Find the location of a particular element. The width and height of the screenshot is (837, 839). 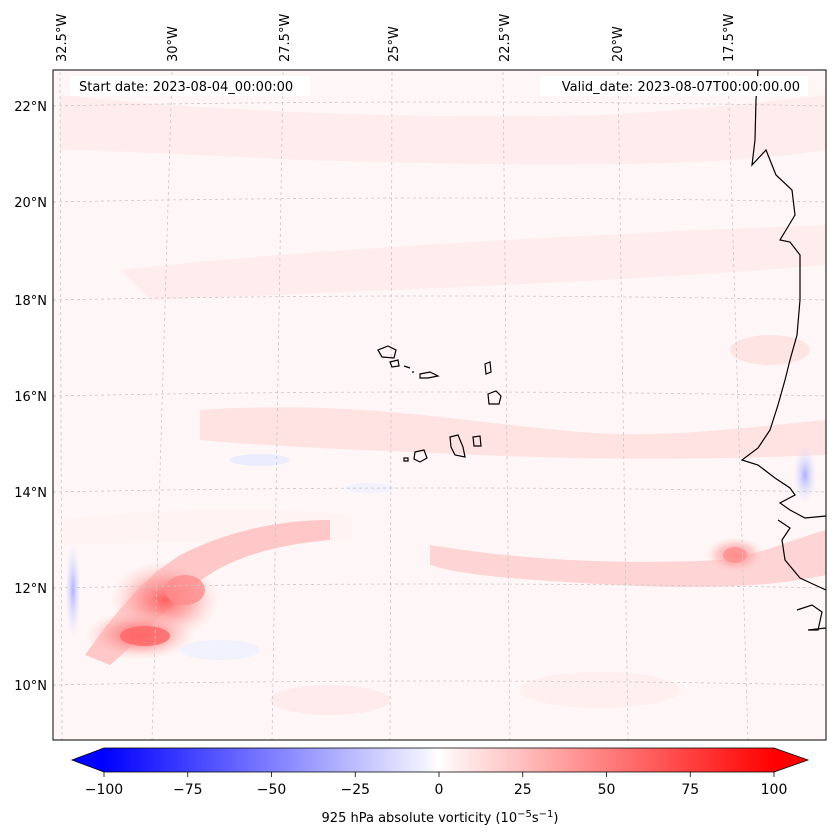

island-sal is located at coordinates (488, 368).